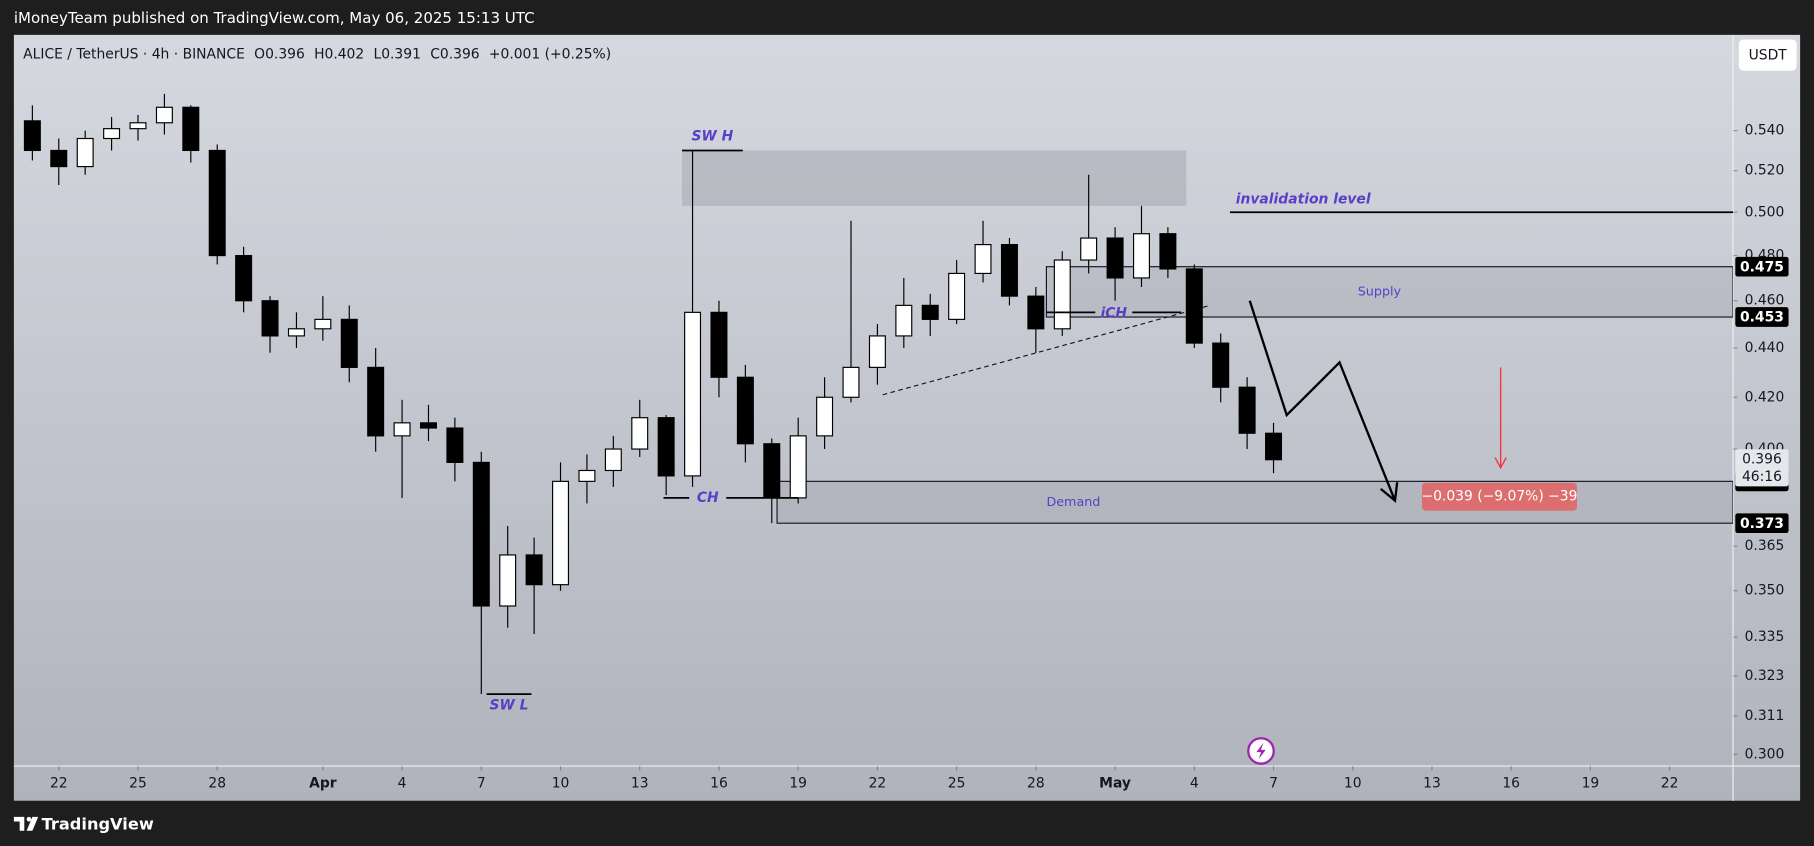 This screenshot has height=846, width=1814. I want to click on y-tick-label: 0.440, so click(1765, 348).